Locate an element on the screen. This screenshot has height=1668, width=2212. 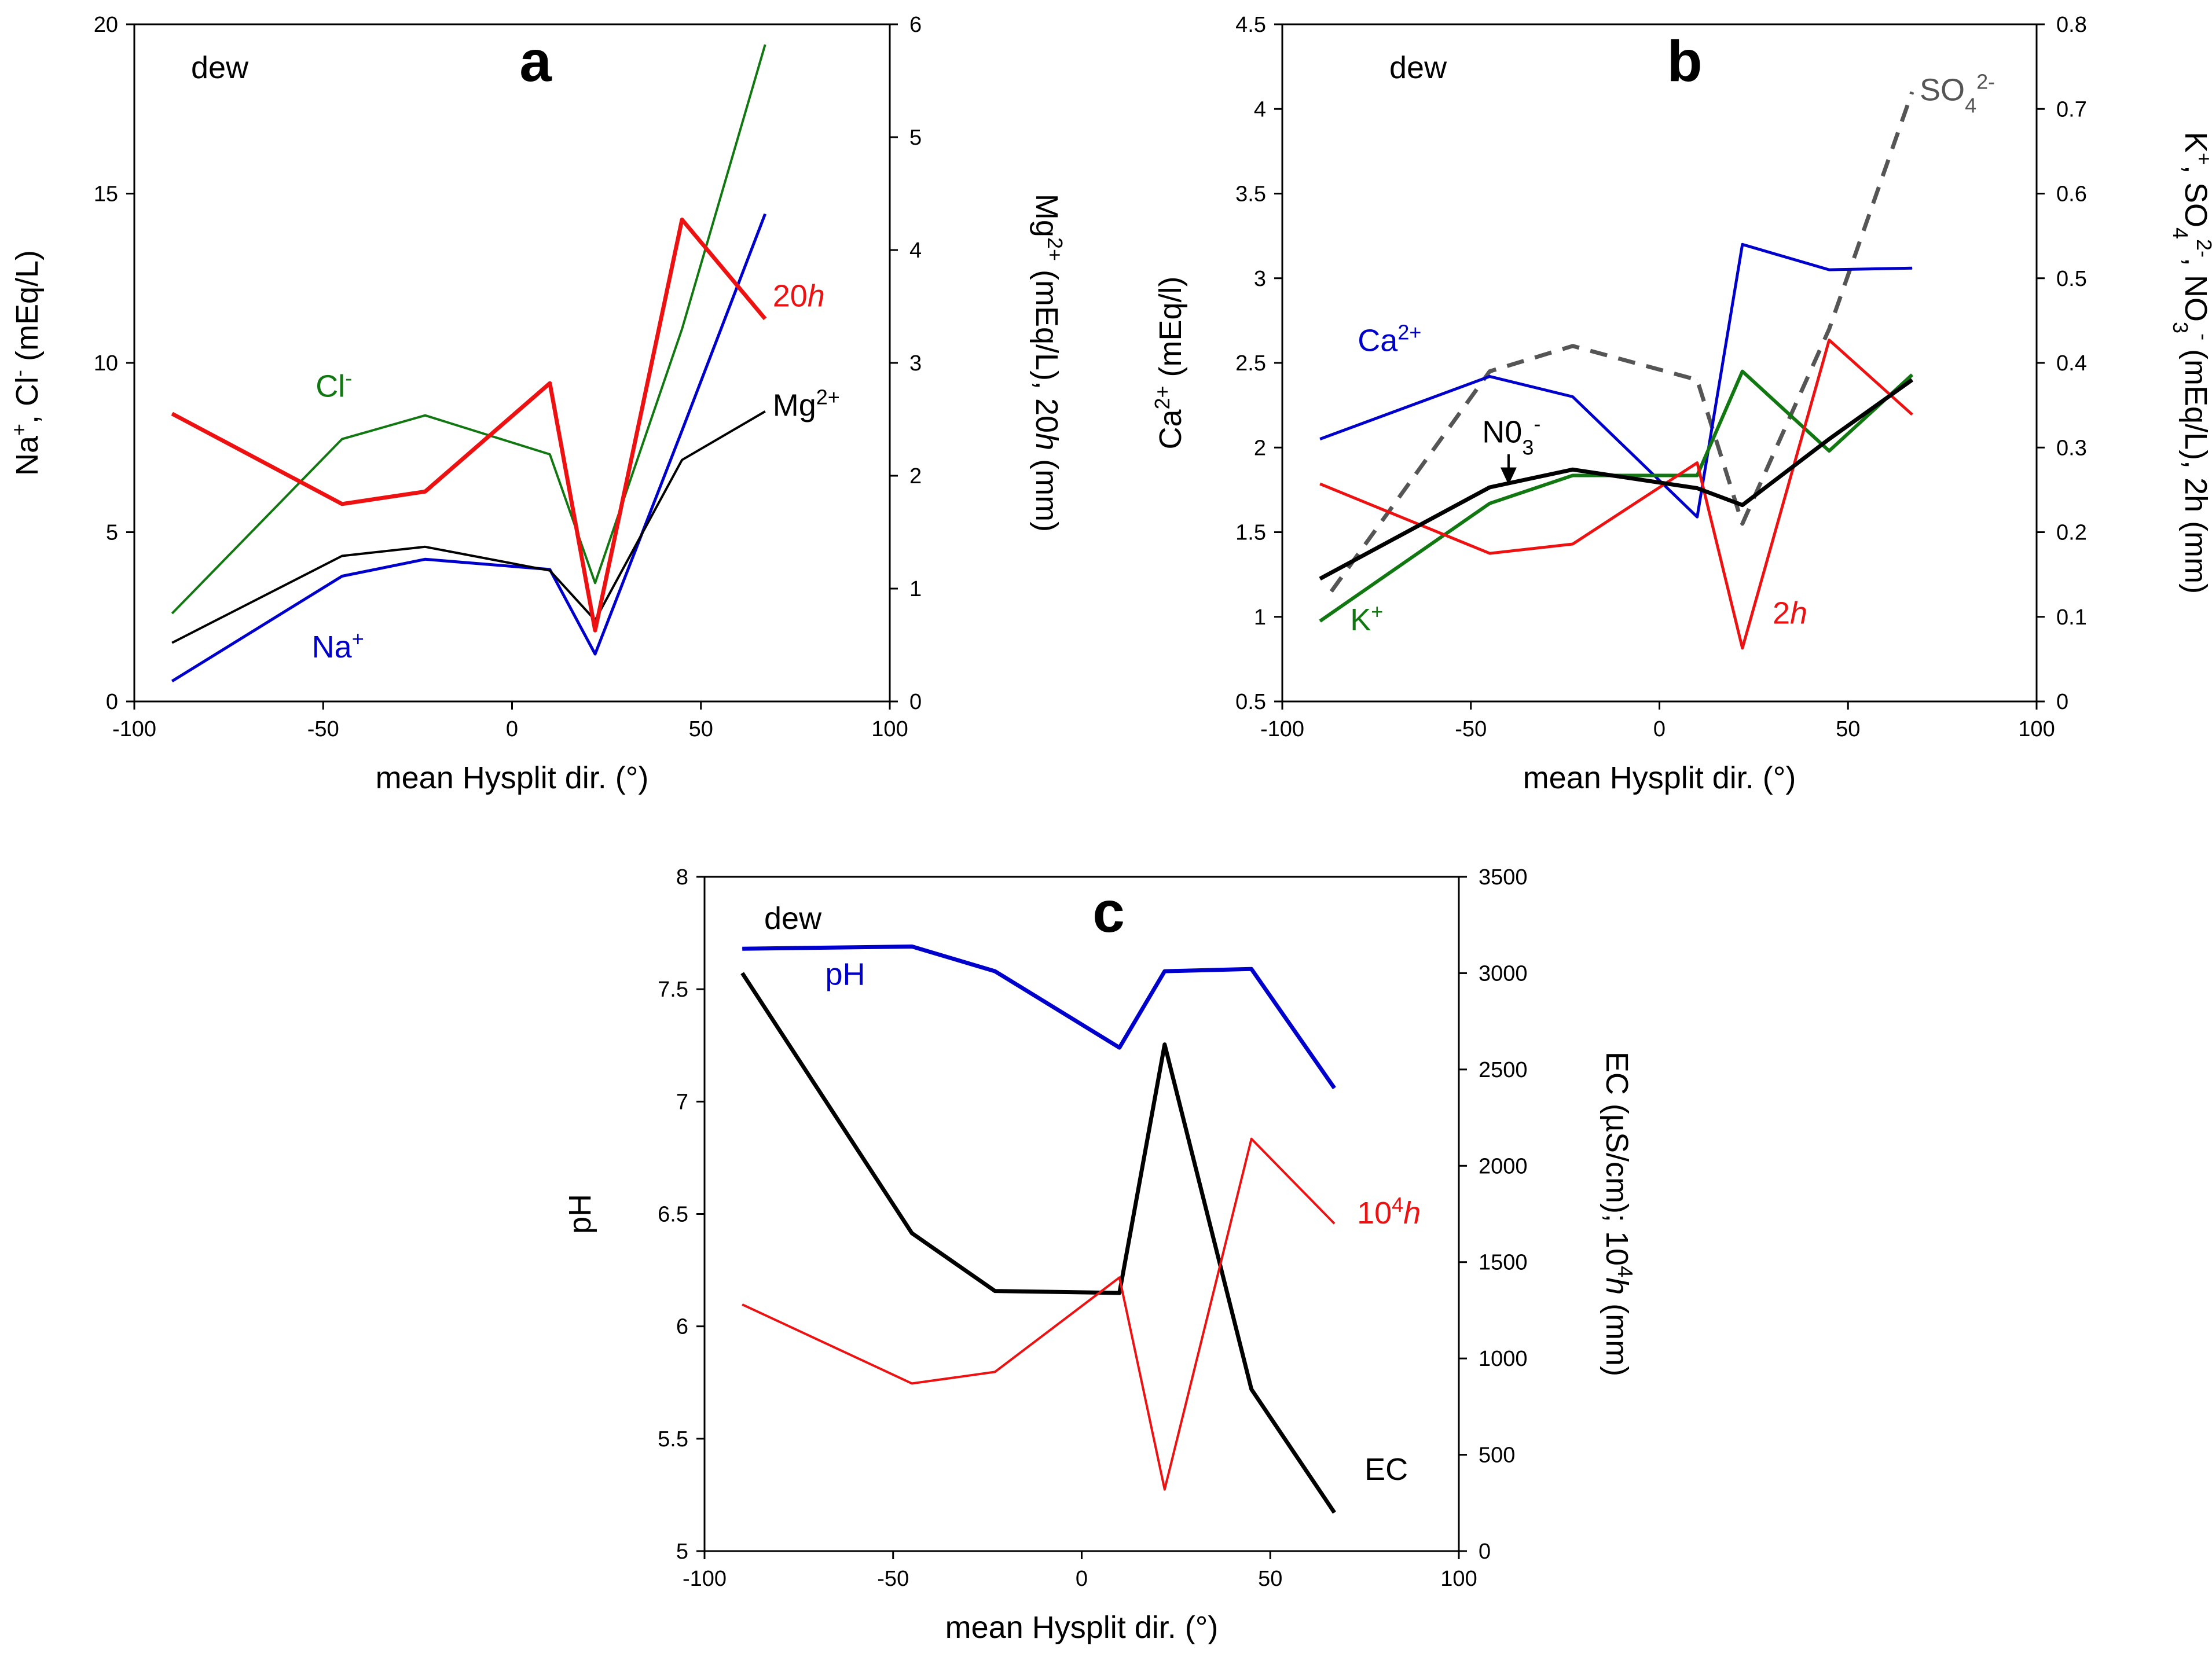
y-right-tick-label: 3500 is located at coordinates (1503, 877).